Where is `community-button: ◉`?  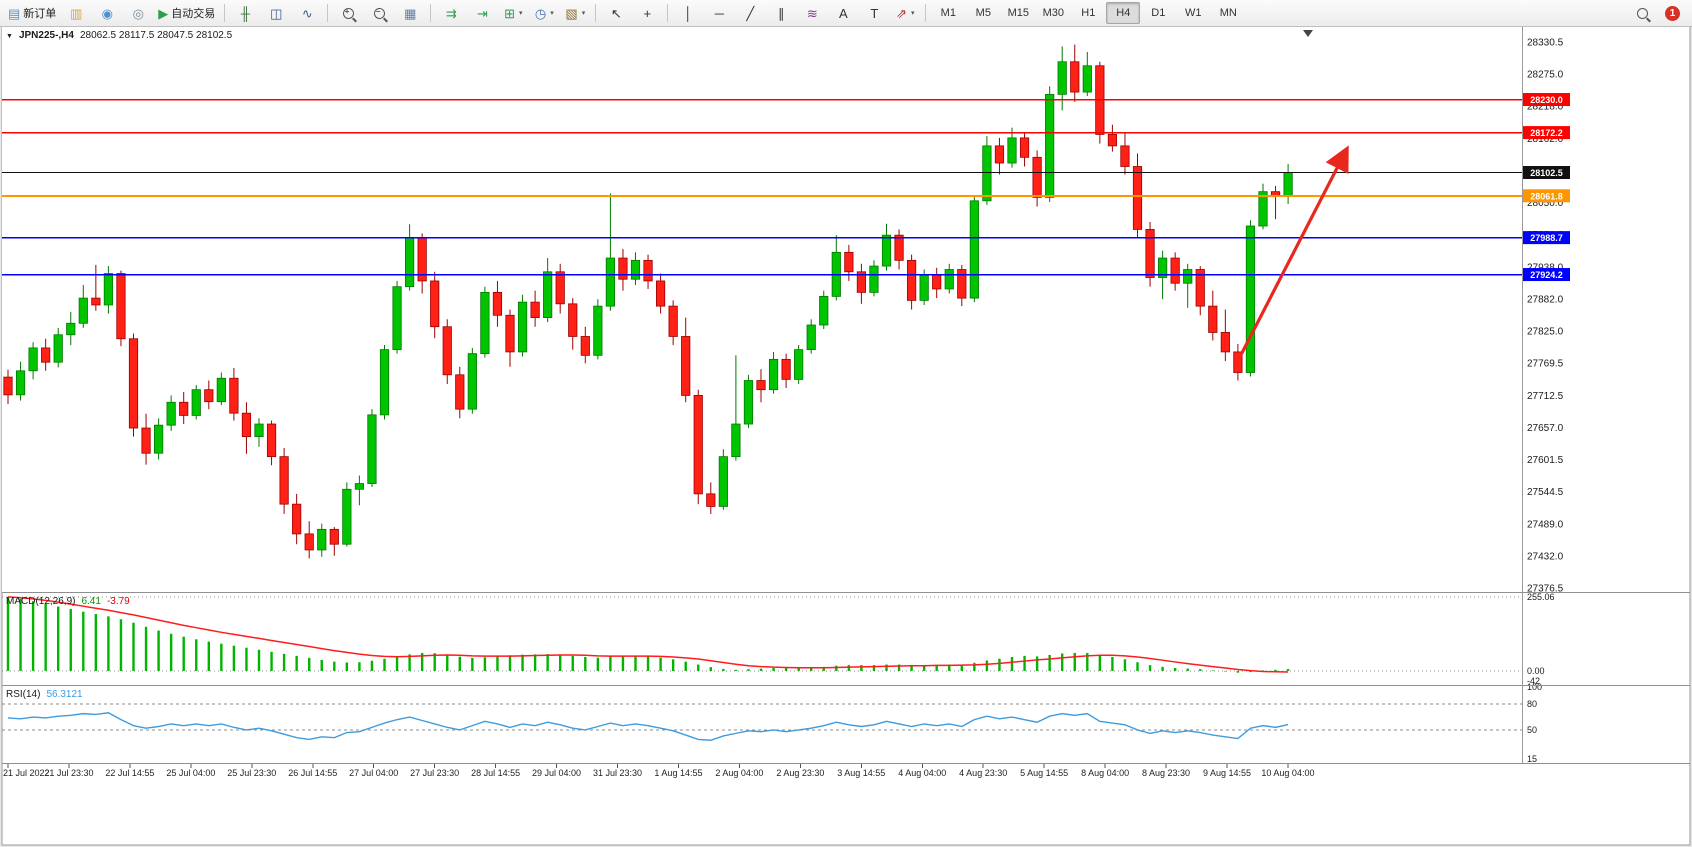 community-button: ◉ is located at coordinates (107, 13).